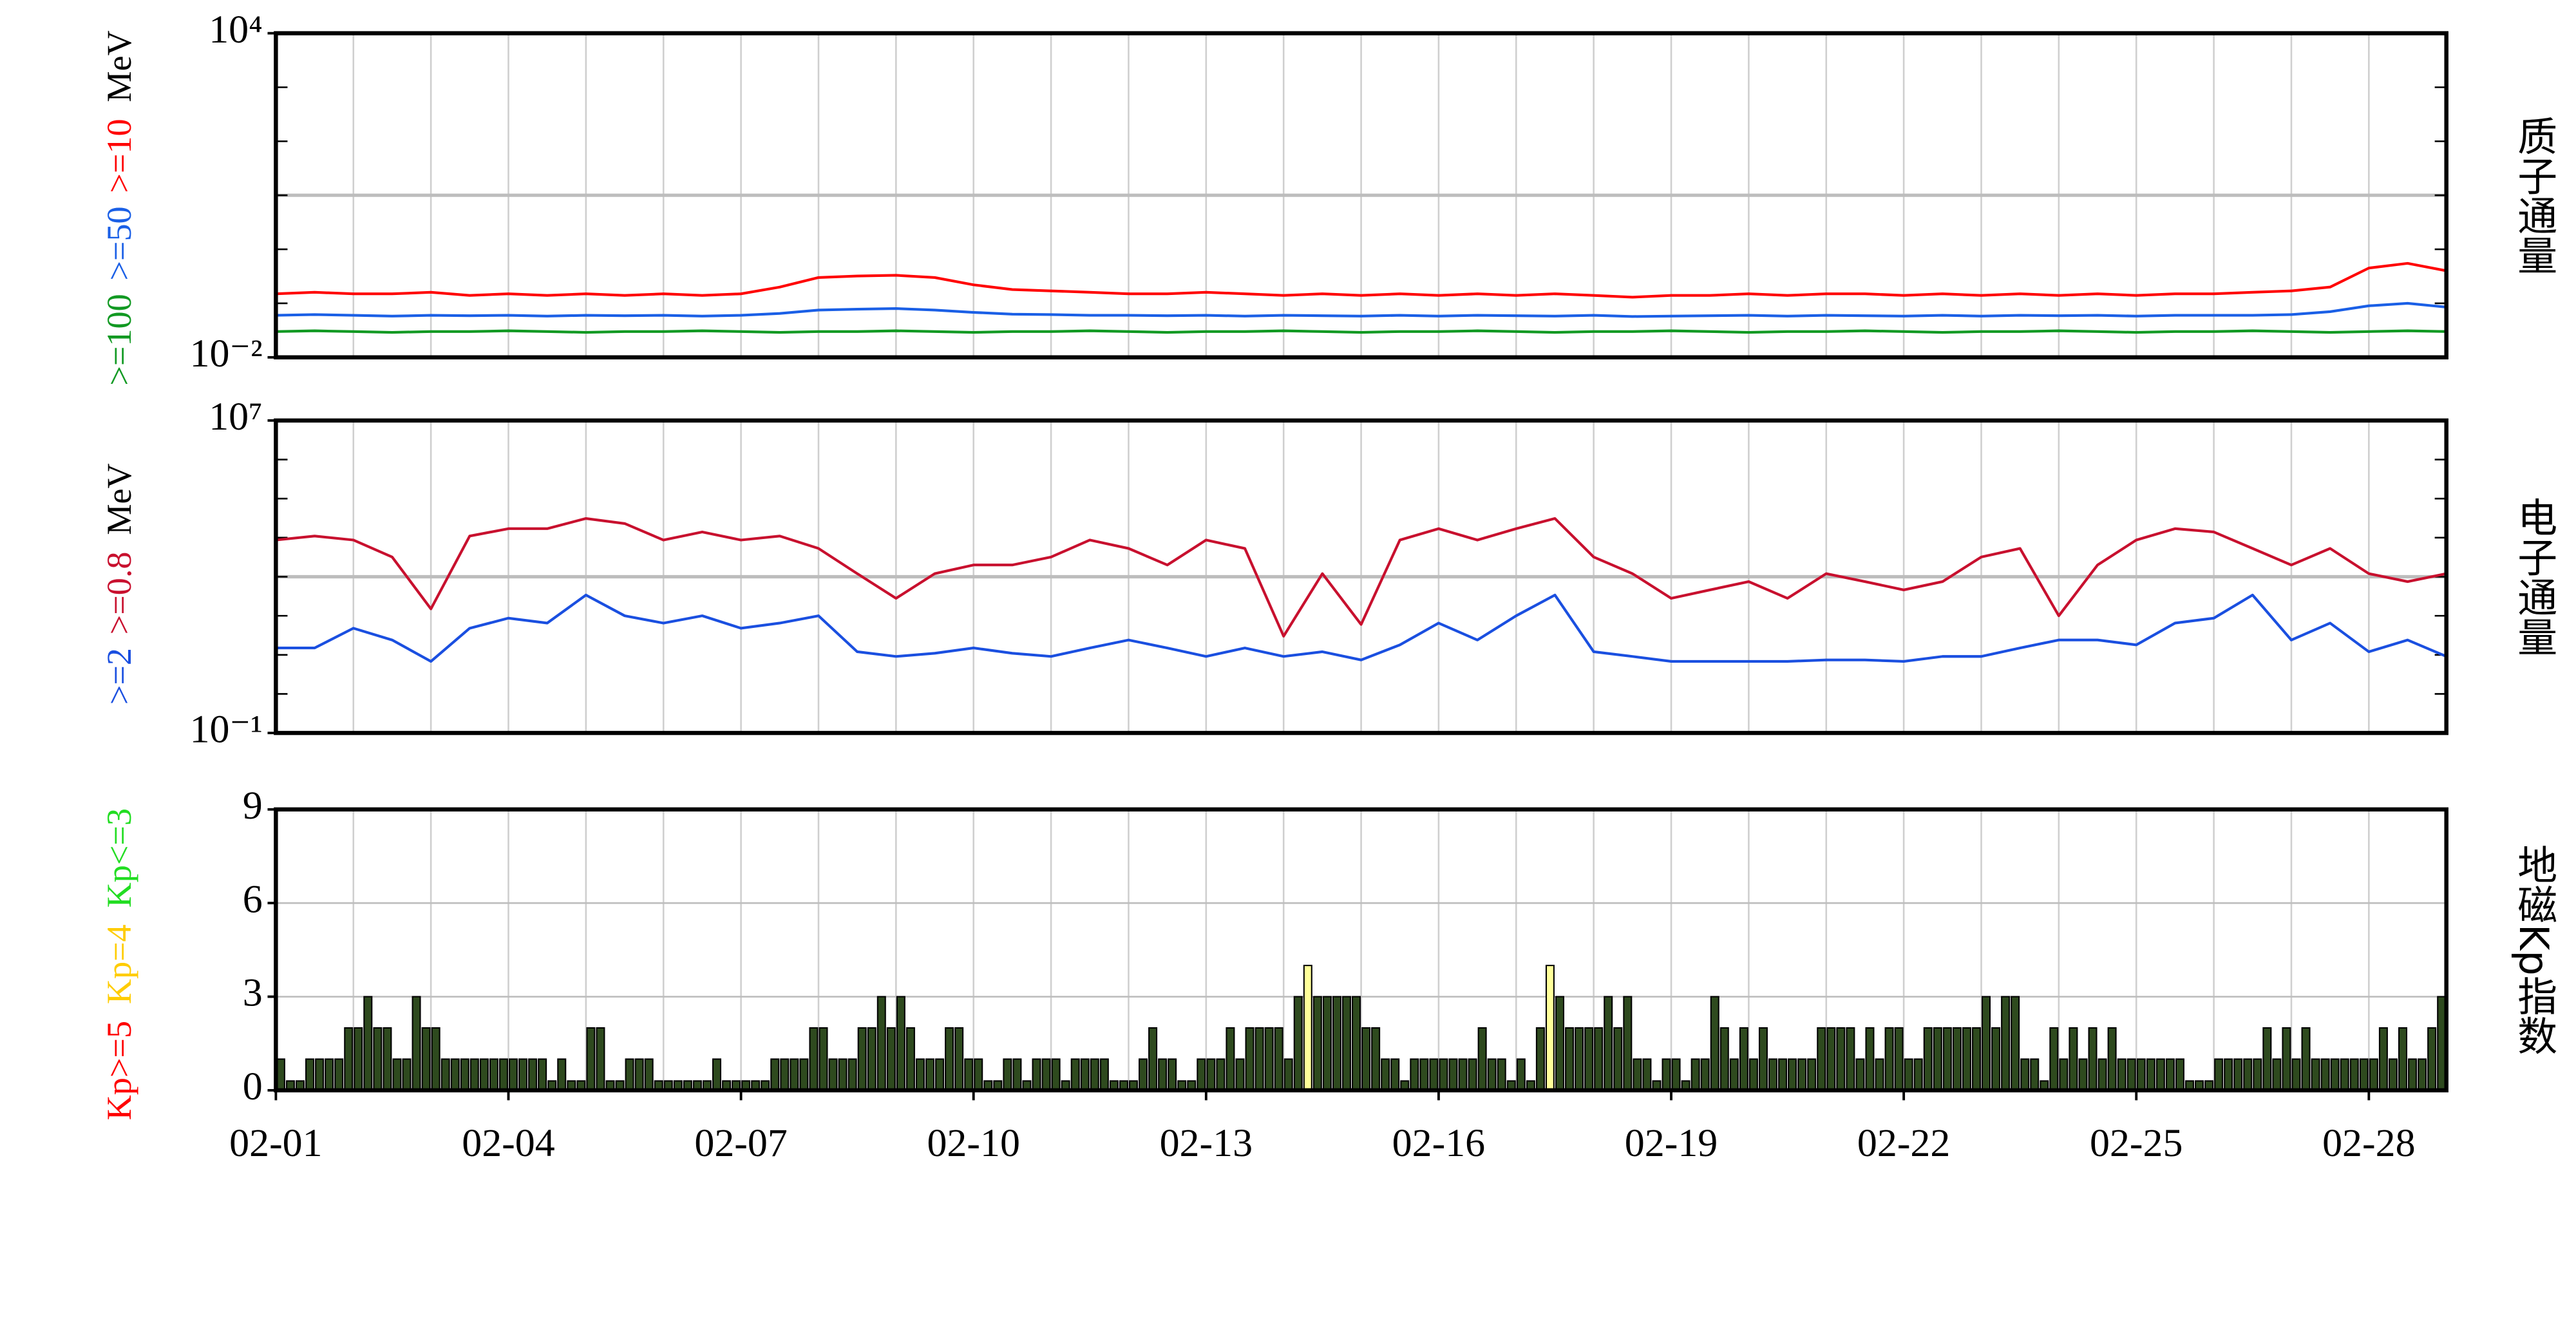 This screenshot has width=2576, height=1319. What do you see at coordinates (119, 339) in the screenshot?
I see `legend-entry: >=100` at bounding box center [119, 339].